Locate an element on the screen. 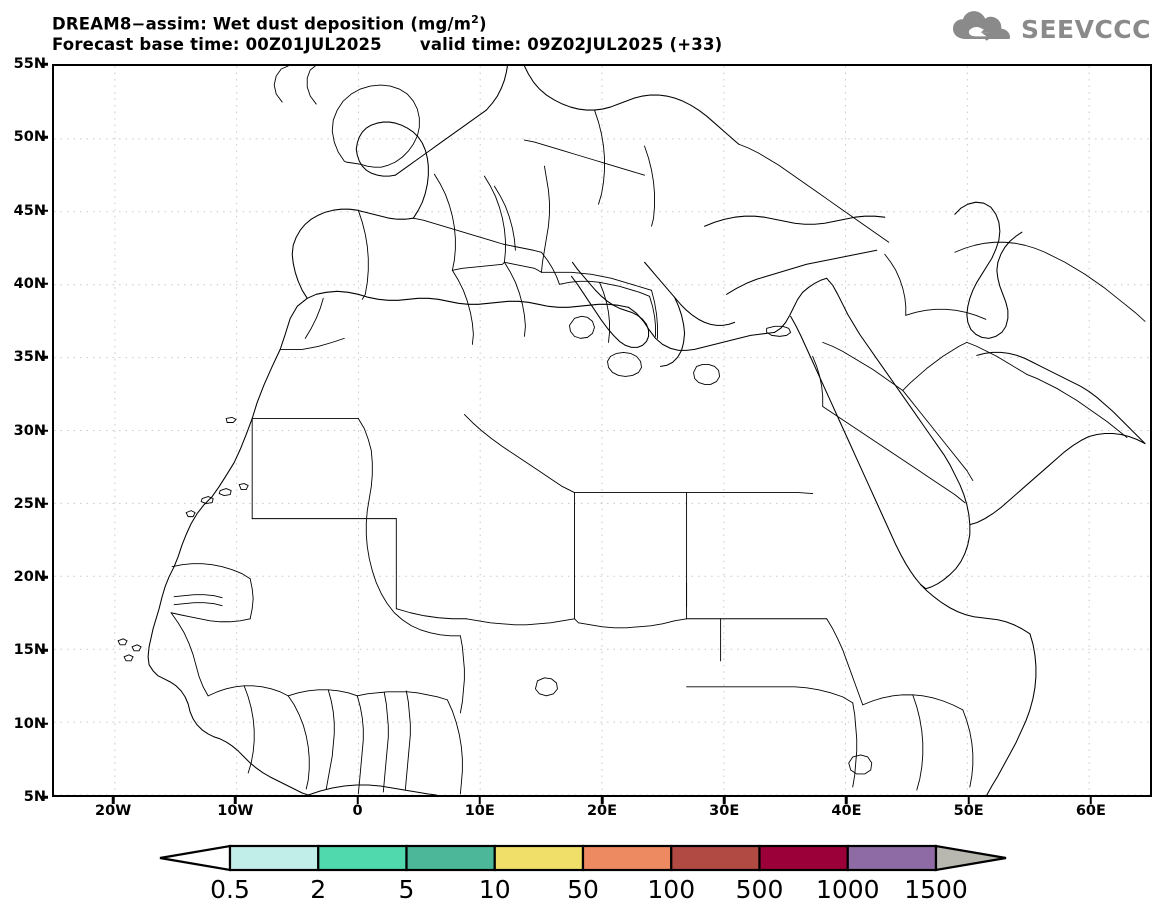  longitude-tick-label: 0 is located at coordinates (357, 811).